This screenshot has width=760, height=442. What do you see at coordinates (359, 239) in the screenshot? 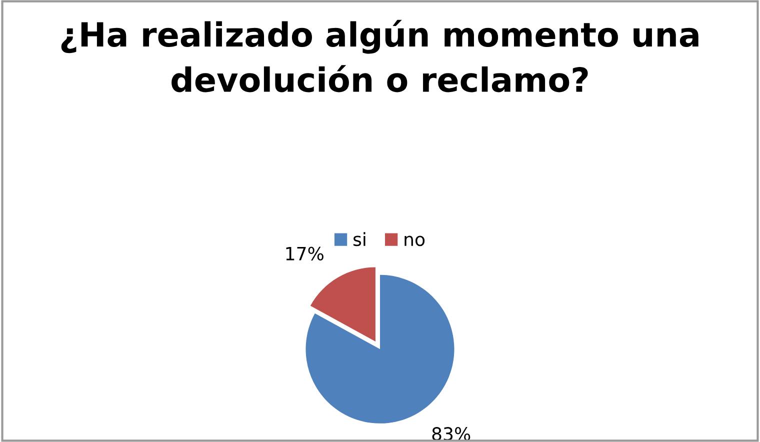
I see `legend-label: si` at bounding box center [359, 239].